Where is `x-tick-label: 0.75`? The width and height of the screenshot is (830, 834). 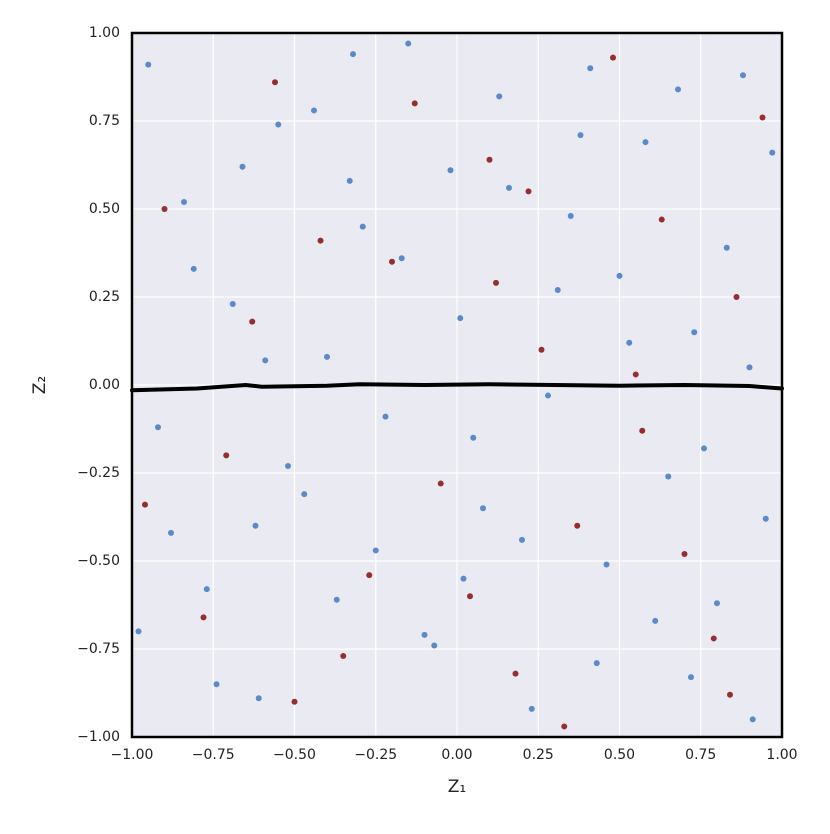
x-tick-label: 0.75 is located at coordinates (700, 755).